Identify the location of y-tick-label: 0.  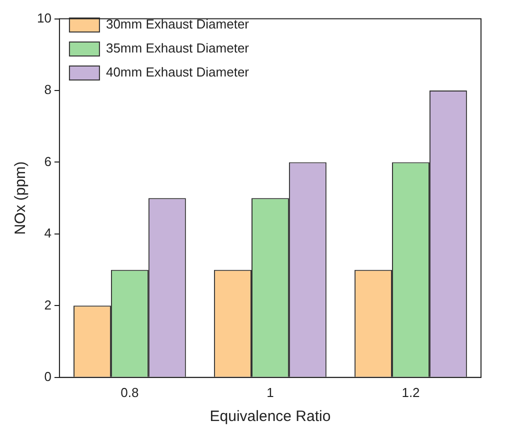
(48, 376).